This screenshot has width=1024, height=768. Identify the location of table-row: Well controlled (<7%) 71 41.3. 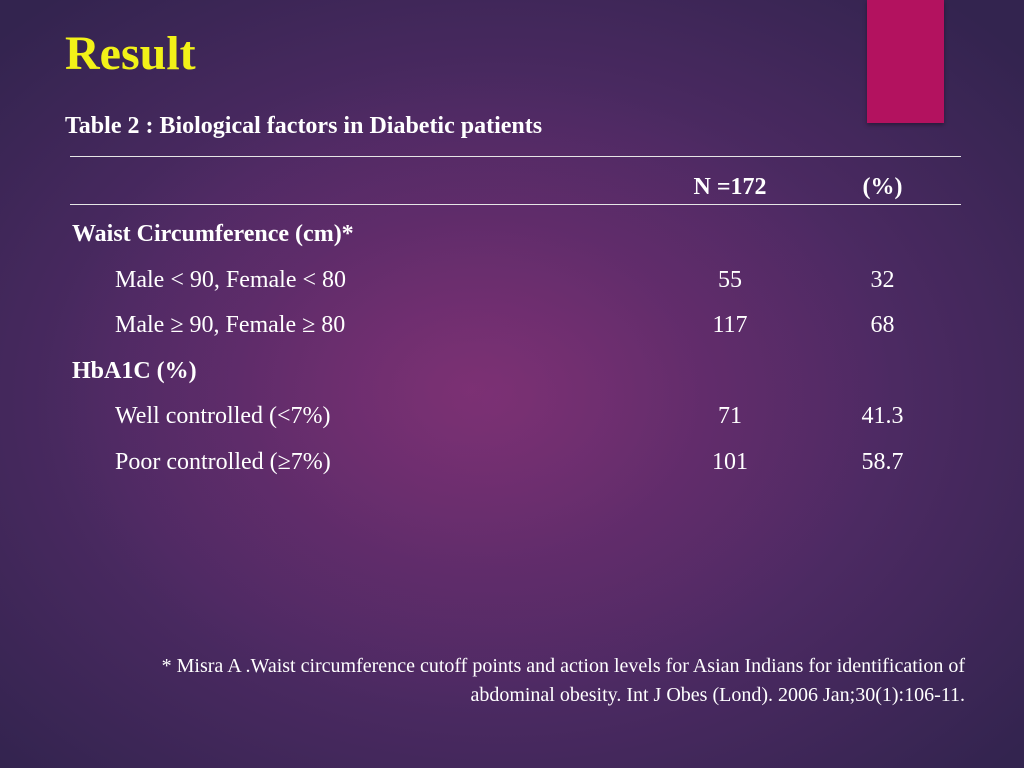
(512, 421).